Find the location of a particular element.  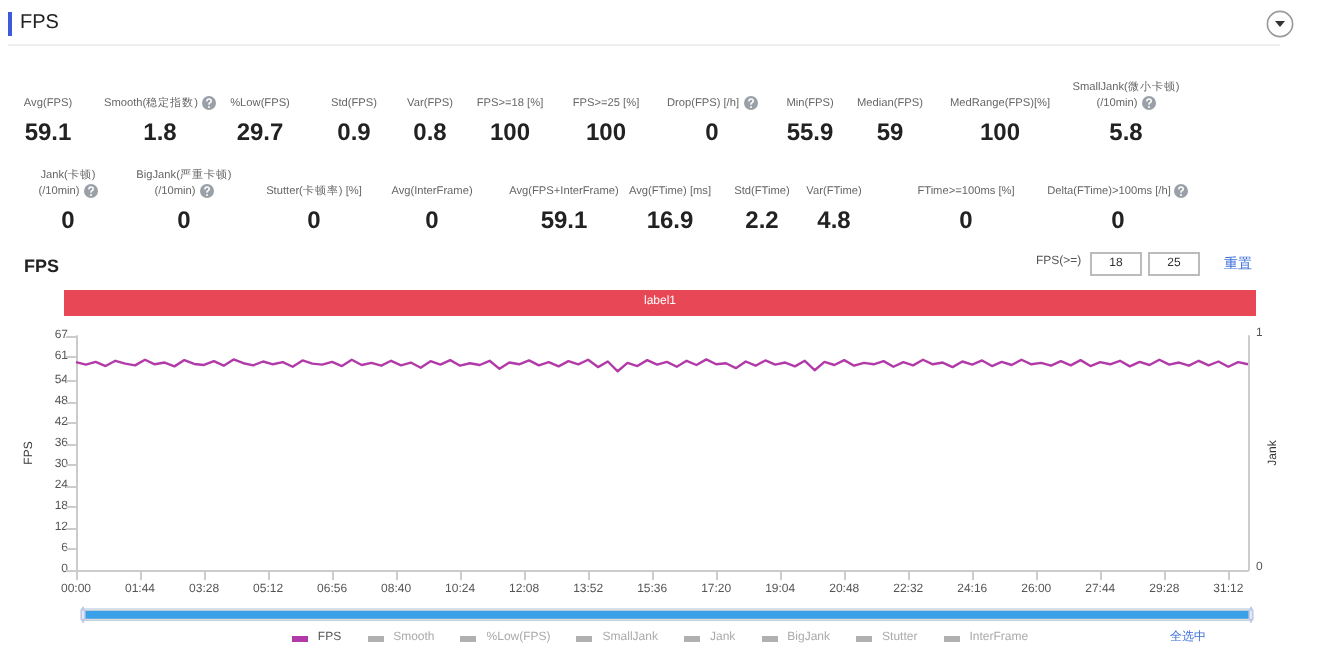

data-label: 16.9 is located at coordinates (670, 220).